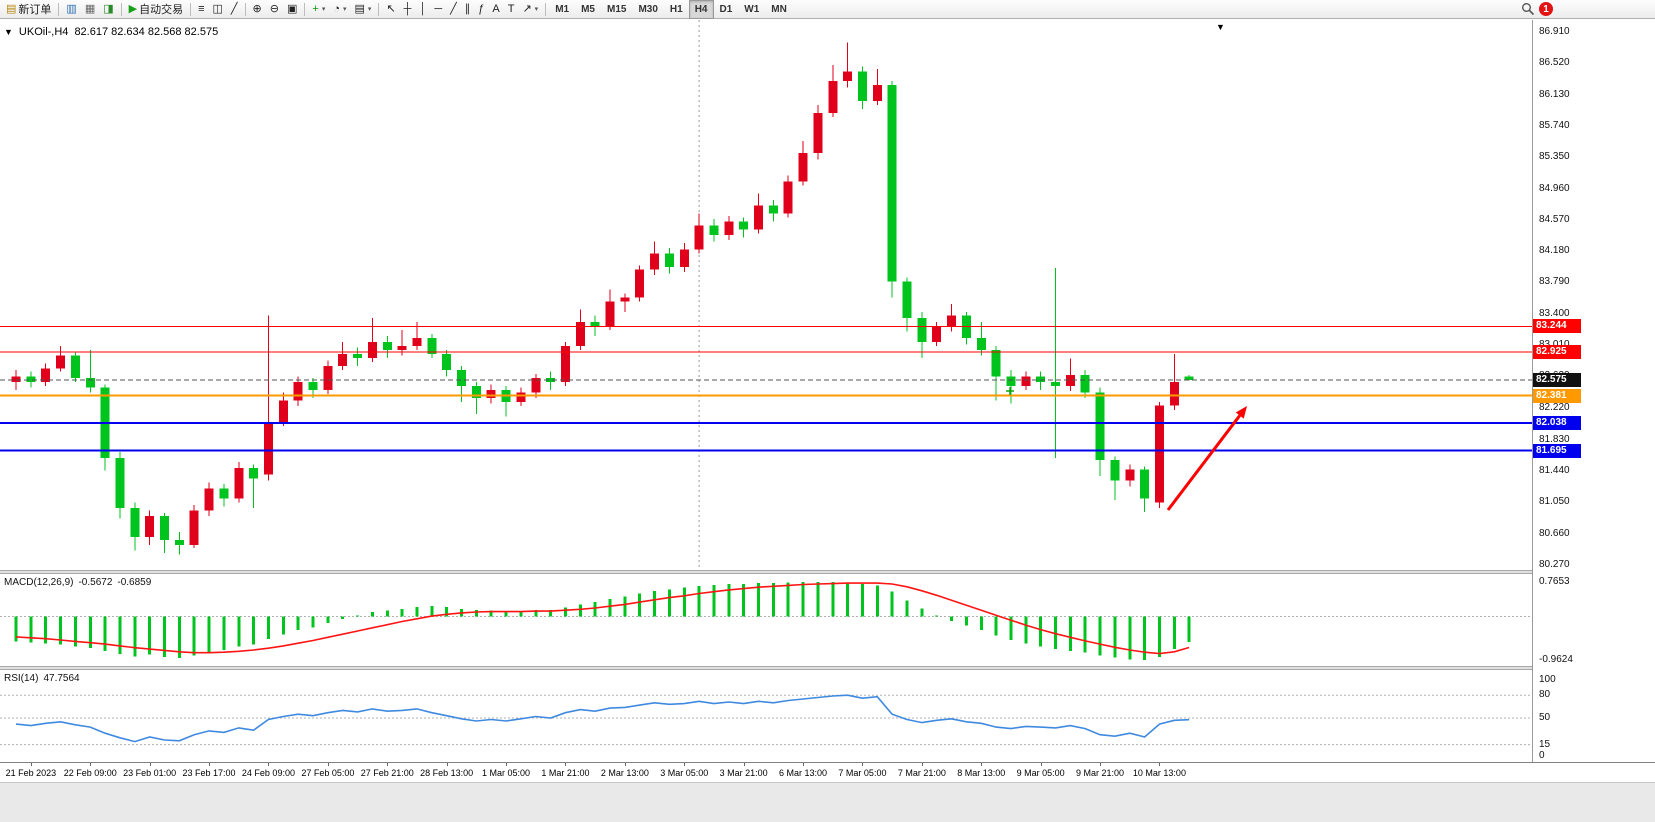  Describe the element at coordinates (779, 9) in the screenshot. I see `timeframe-mn: MN` at that location.